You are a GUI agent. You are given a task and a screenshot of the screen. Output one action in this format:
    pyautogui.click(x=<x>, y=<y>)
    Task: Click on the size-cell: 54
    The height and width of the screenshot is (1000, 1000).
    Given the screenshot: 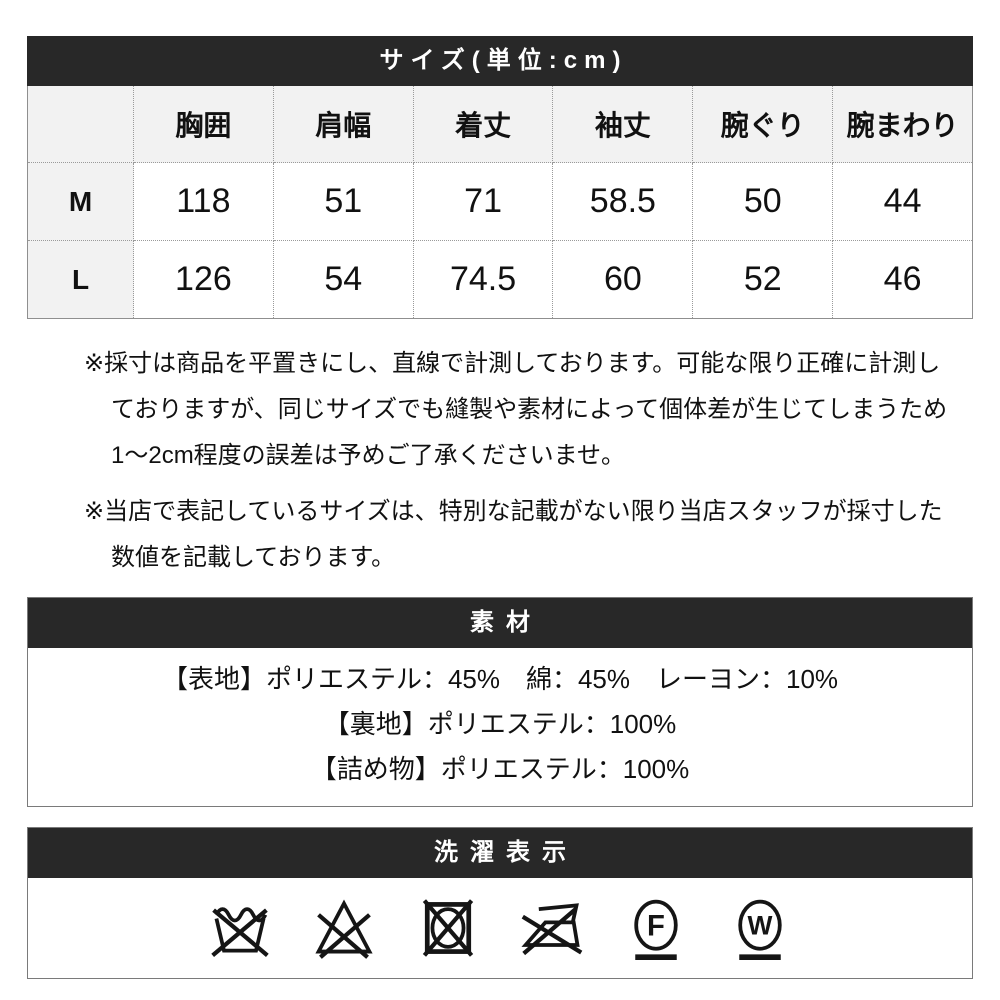 What is the action you would take?
    pyautogui.click(x=343, y=279)
    